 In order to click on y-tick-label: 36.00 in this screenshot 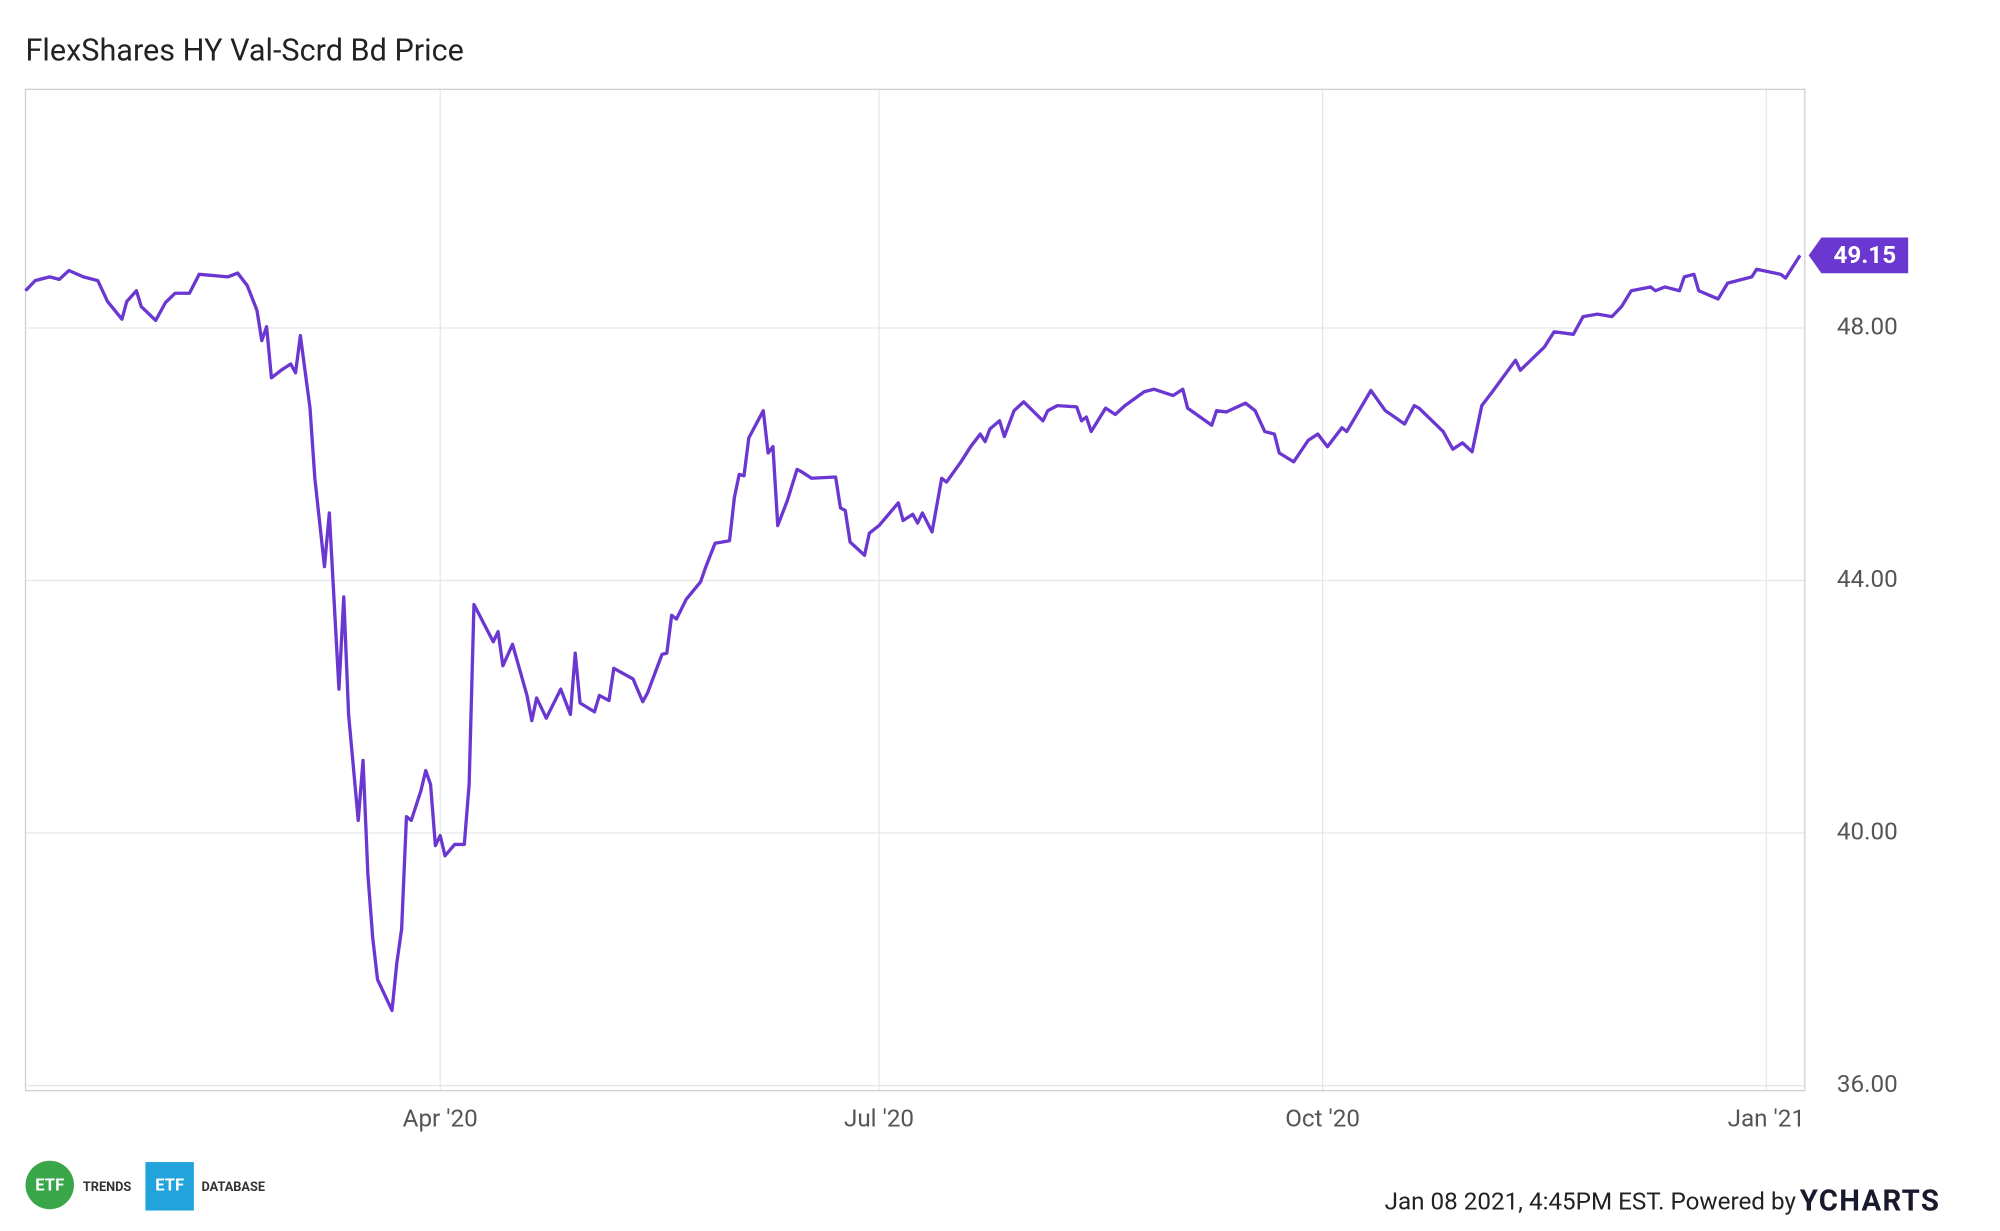, I will do `click(1867, 1084)`.